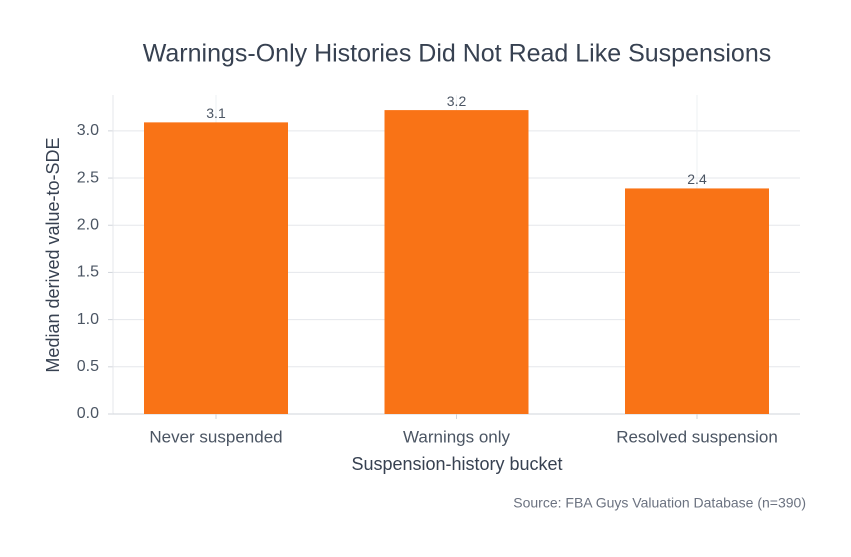 The height and width of the screenshot is (557, 851). What do you see at coordinates (53, 254) in the screenshot?
I see `y-axis-label: Median derived value-to-SDE` at bounding box center [53, 254].